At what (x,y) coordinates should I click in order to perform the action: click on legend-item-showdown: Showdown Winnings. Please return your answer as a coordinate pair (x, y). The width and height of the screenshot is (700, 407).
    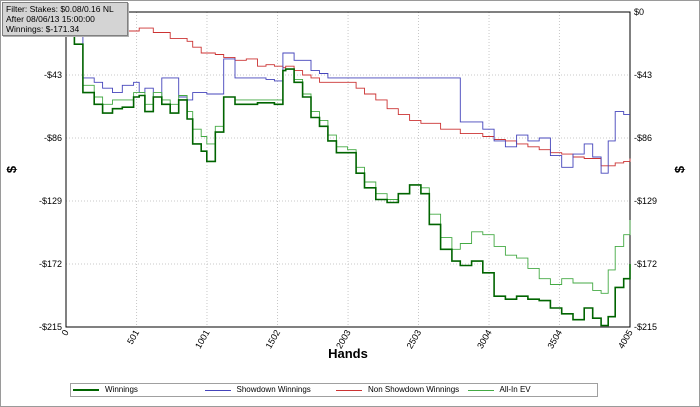
    Looking at the image, I should click on (269, 390).